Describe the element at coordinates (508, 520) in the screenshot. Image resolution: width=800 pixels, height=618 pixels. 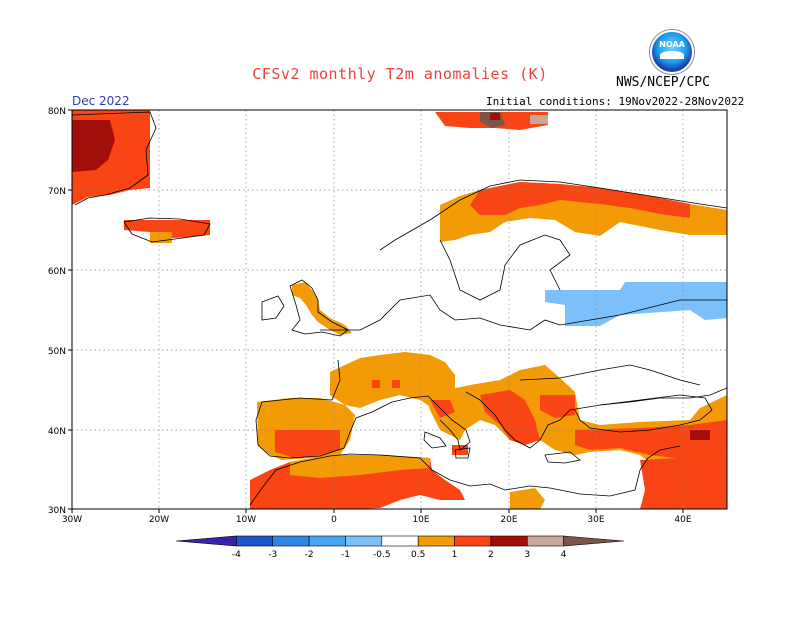
I see `lon-label: 20E` at that location.